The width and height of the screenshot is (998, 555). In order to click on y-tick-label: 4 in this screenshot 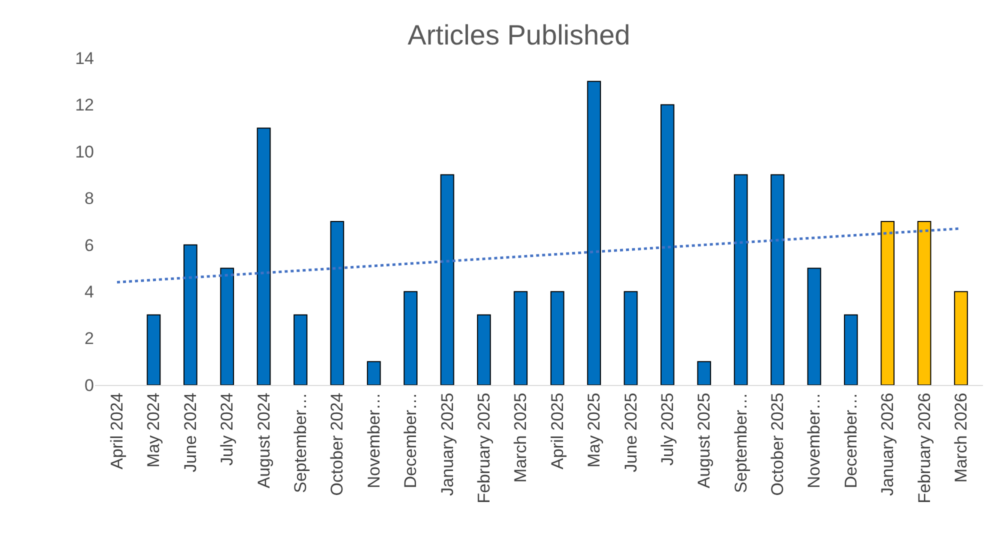, I will do `click(89, 292)`.